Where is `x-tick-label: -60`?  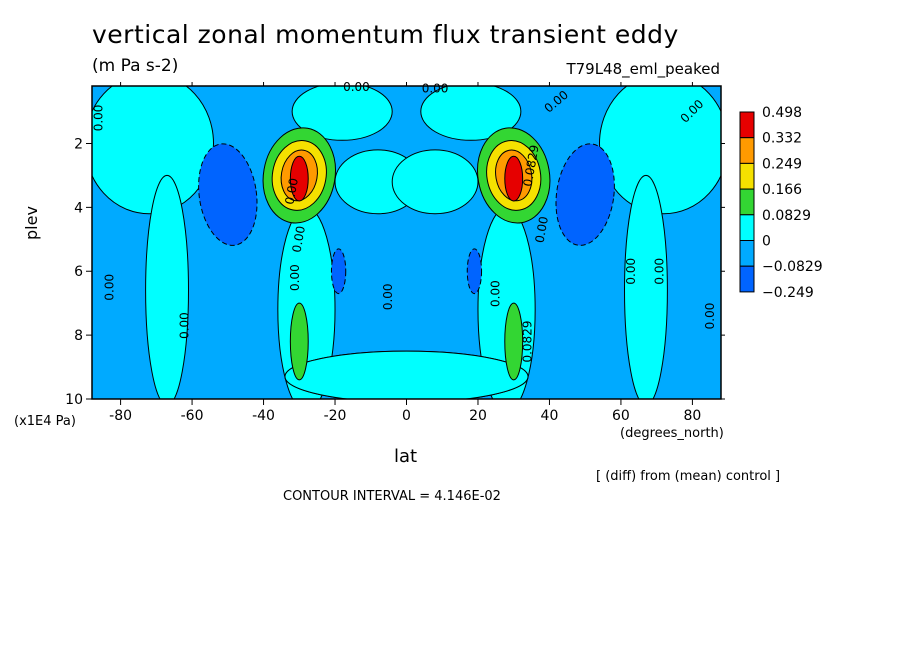 x-tick-label: -60 is located at coordinates (192, 416).